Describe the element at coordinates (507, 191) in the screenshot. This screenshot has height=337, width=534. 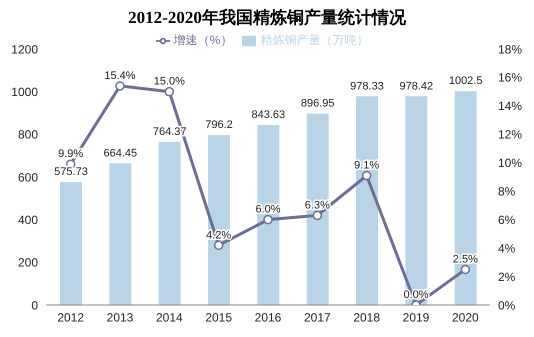
I see `y2-tick-label: 8%` at that location.